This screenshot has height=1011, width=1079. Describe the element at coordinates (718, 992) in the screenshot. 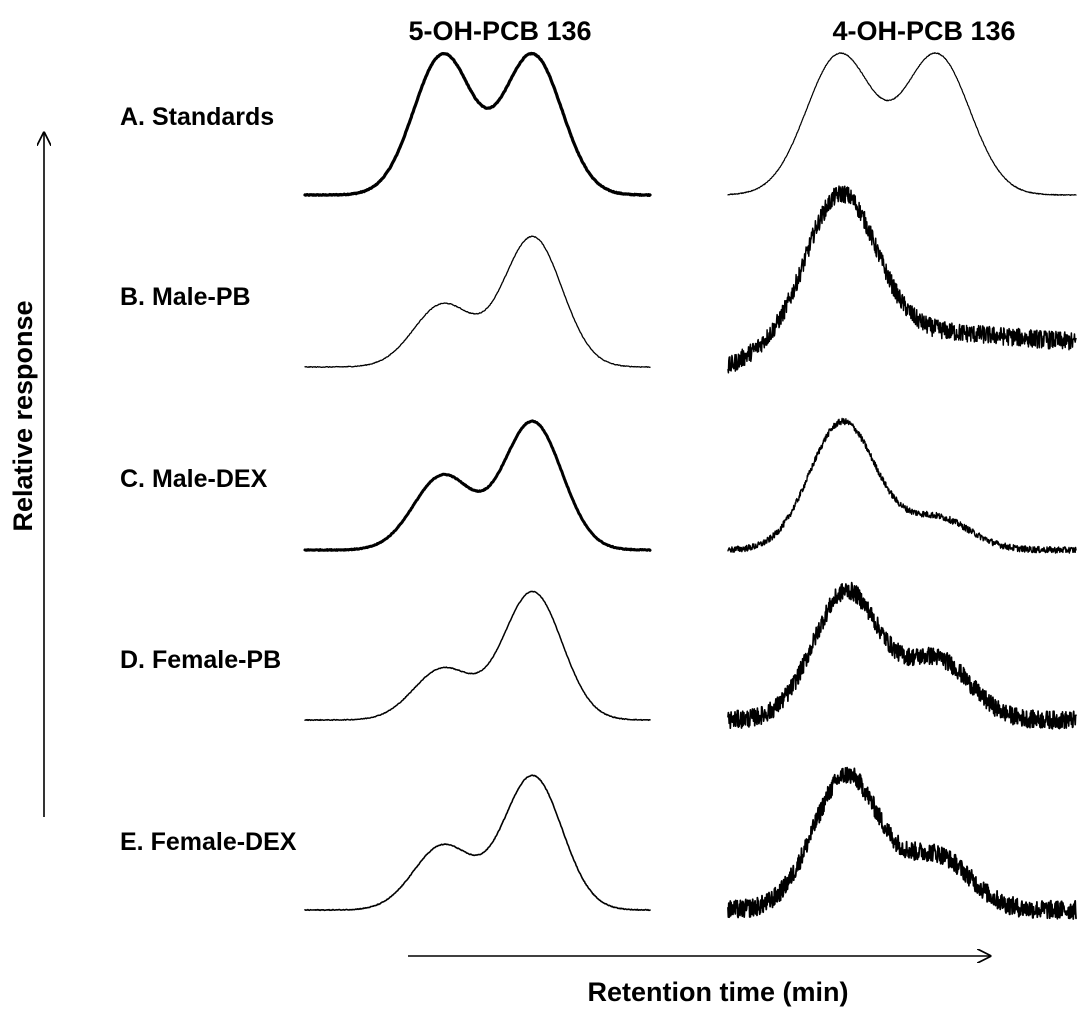

I see `x-axis-title: Retention time (min)` at that location.